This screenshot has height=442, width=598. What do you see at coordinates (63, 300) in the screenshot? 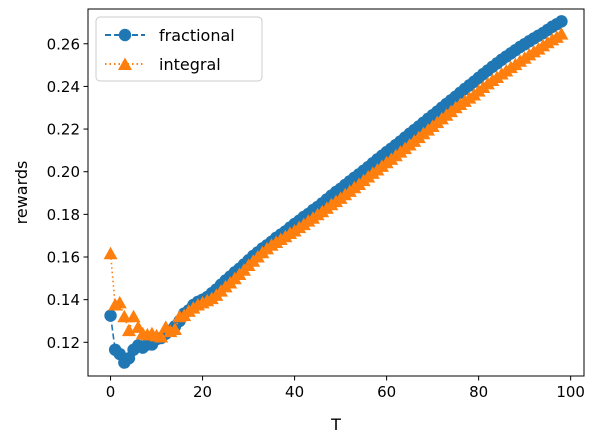
I see `y-tick-label: 0.14` at bounding box center [63, 300].